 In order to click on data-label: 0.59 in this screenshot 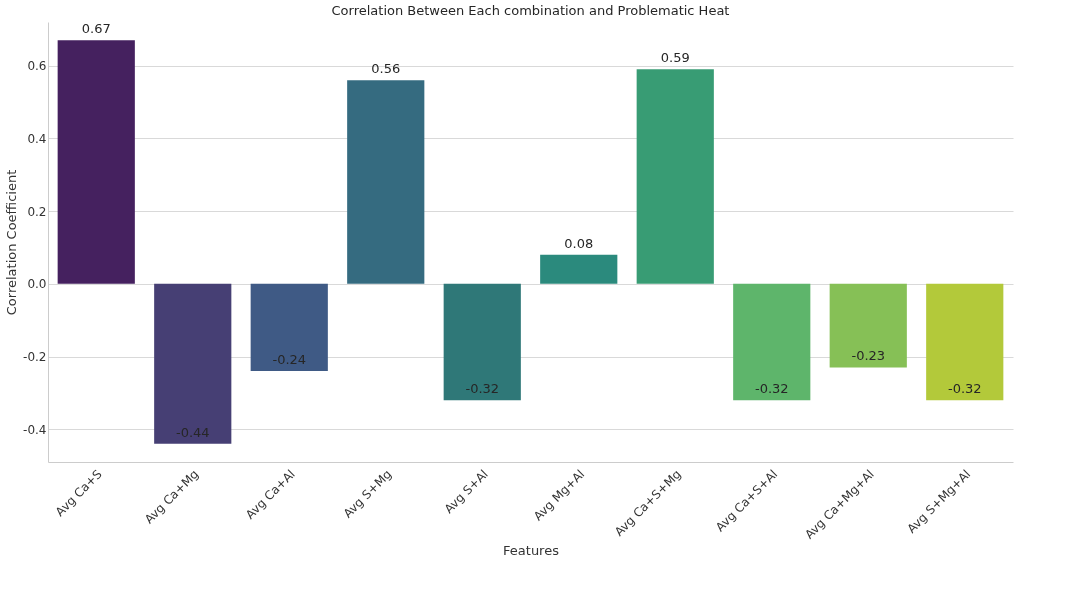, I will do `click(675, 58)`.